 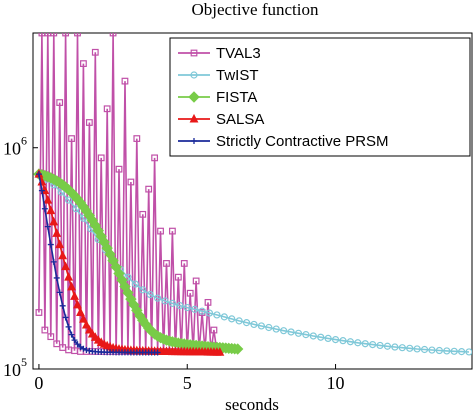 I want to click on legend-item: FISTA, so click(x=217, y=97).